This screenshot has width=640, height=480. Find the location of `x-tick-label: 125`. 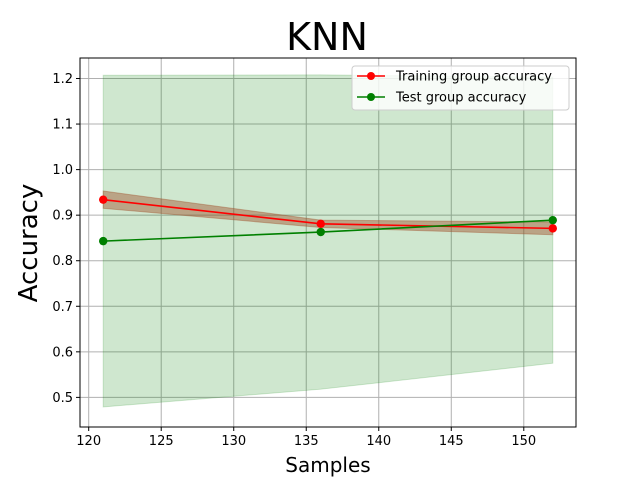

x-tick-label: 125 is located at coordinates (161, 441).